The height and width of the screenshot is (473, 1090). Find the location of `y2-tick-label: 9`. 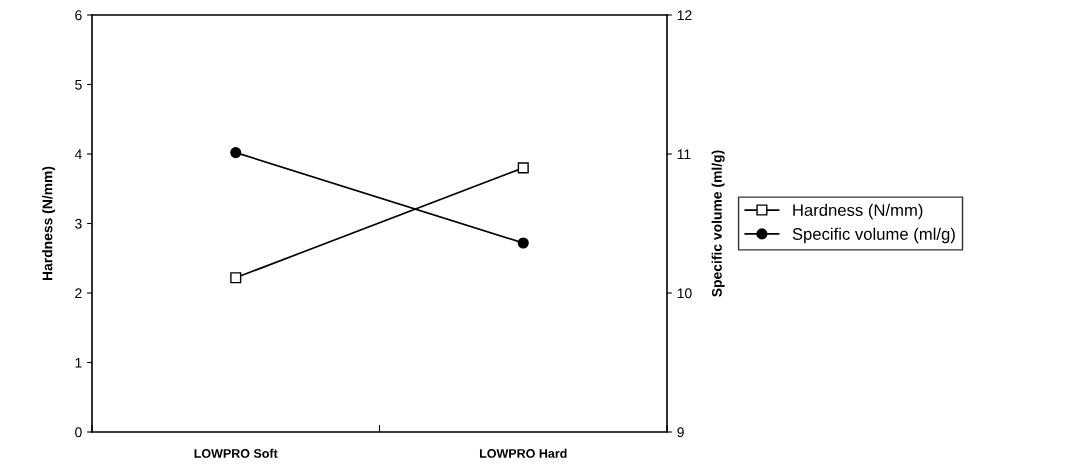

y2-tick-label: 9 is located at coordinates (680, 432).